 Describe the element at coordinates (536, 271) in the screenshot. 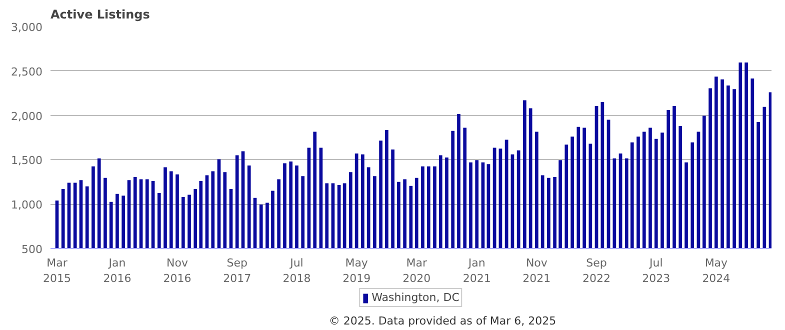

I see `x-tick-label: Nov 2021` at that location.